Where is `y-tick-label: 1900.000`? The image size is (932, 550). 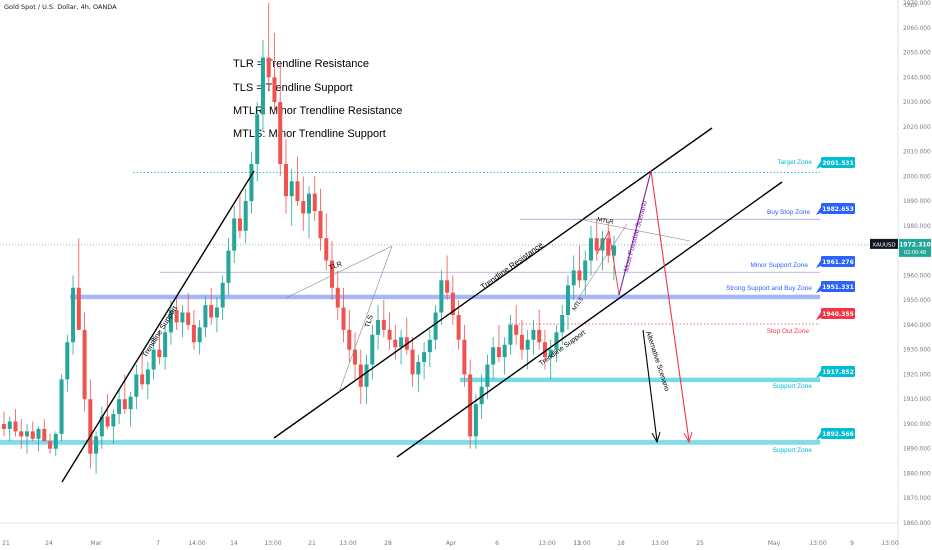
y-tick-label: 1900.000 is located at coordinates (917, 425).